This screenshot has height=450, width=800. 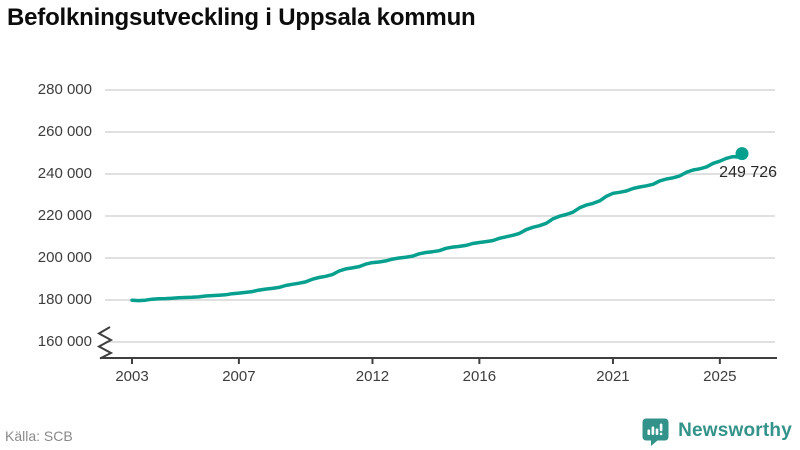 I want to click on x-tick-label: 2003, so click(x=132, y=376).